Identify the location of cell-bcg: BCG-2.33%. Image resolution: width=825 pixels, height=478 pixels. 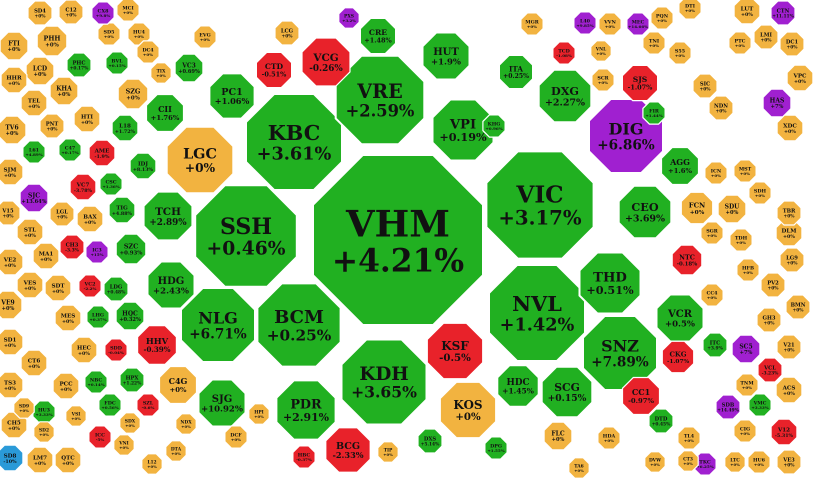
(348, 450).